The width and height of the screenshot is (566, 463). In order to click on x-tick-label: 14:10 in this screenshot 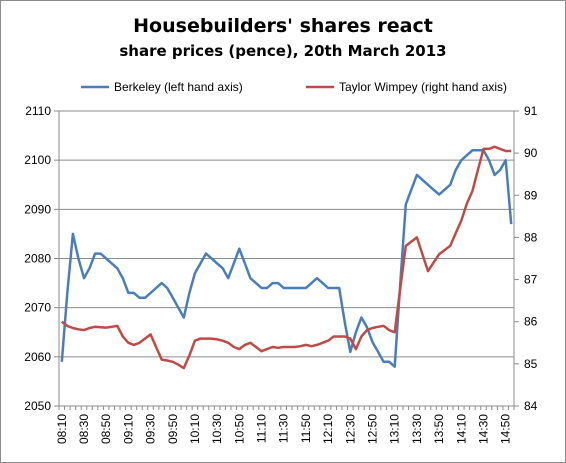, I will do `click(461, 429)`.